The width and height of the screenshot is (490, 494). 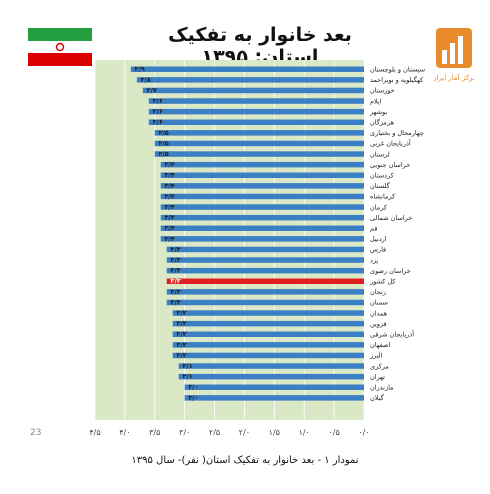 I want to click on bar-value-label: ۳/۷, so click(x=152, y=90).